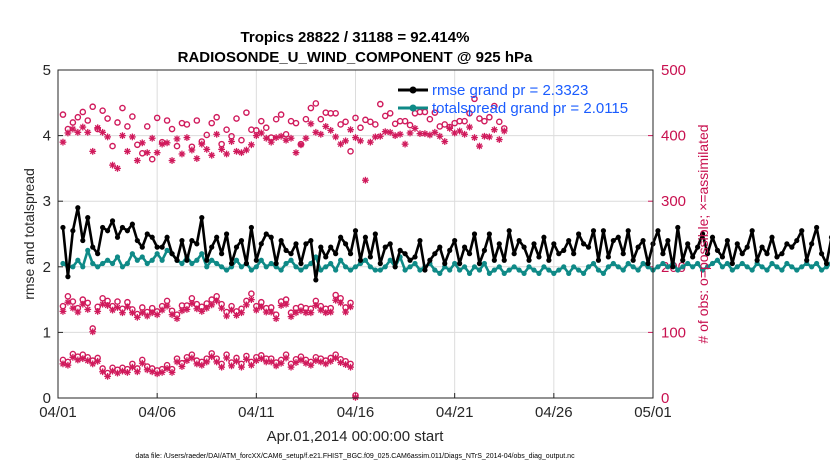  What do you see at coordinates (29, 234) in the screenshot?
I see `y-axis-label-left: rmse and totalspread` at bounding box center [29, 234].